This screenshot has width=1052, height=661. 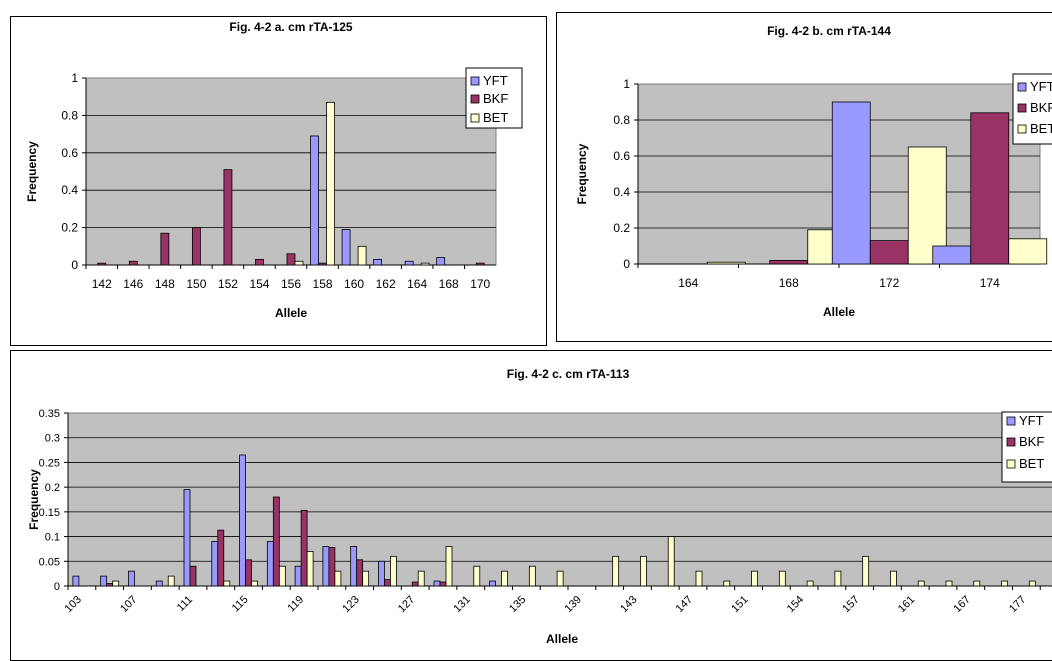 What do you see at coordinates (49, 513) in the screenshot?
I see `y-tick-label: 0.15` at bounding box center [49, 513].